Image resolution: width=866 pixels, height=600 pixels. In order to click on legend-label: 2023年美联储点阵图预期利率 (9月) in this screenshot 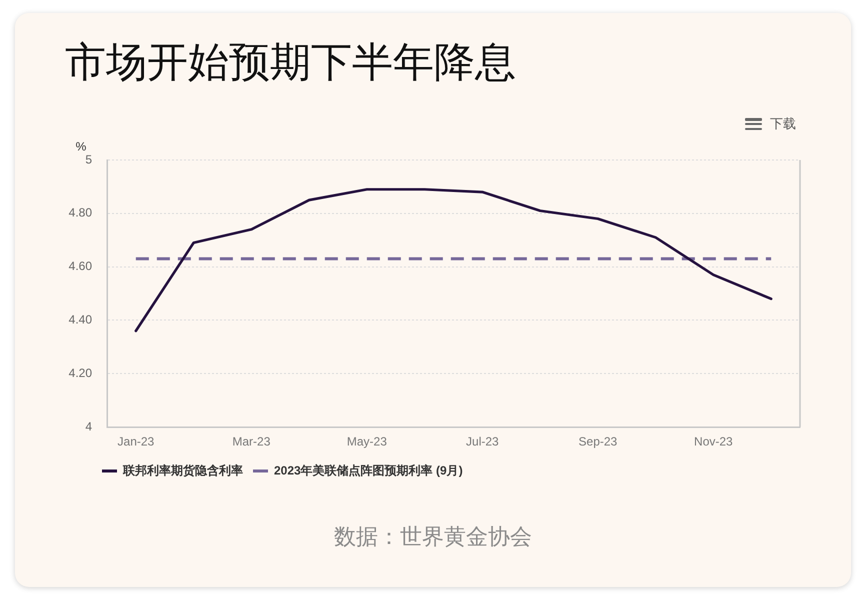, I will do `click(368, 470)`.